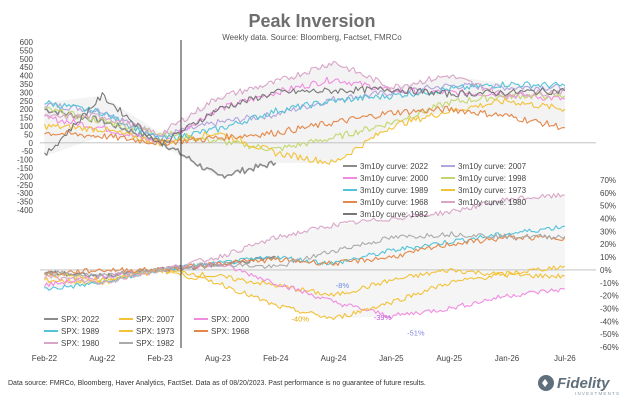  What do you see at coordinates (27, 92) in the screenshot?
I see `curve-y-tick-label: 300` at bounding box center [27, 92].